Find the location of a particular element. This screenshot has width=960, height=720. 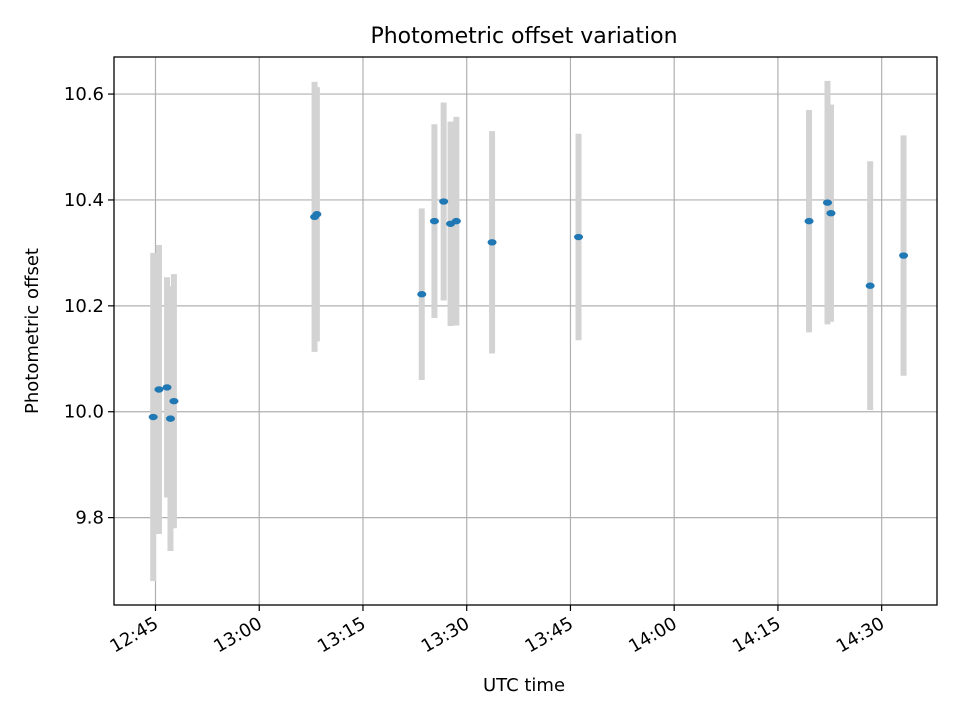

x-axis-label: UTC time is located at coordinates (524, 685).